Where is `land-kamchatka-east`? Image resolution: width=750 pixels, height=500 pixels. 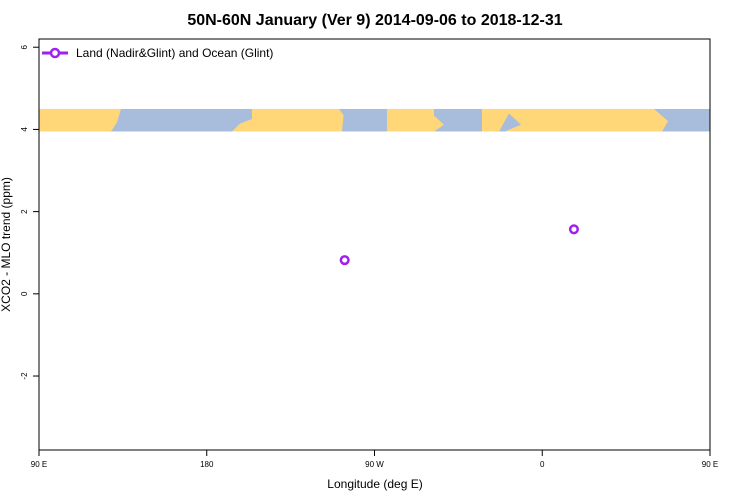 land-kamchatka-east is located at coordinates (660, 120).